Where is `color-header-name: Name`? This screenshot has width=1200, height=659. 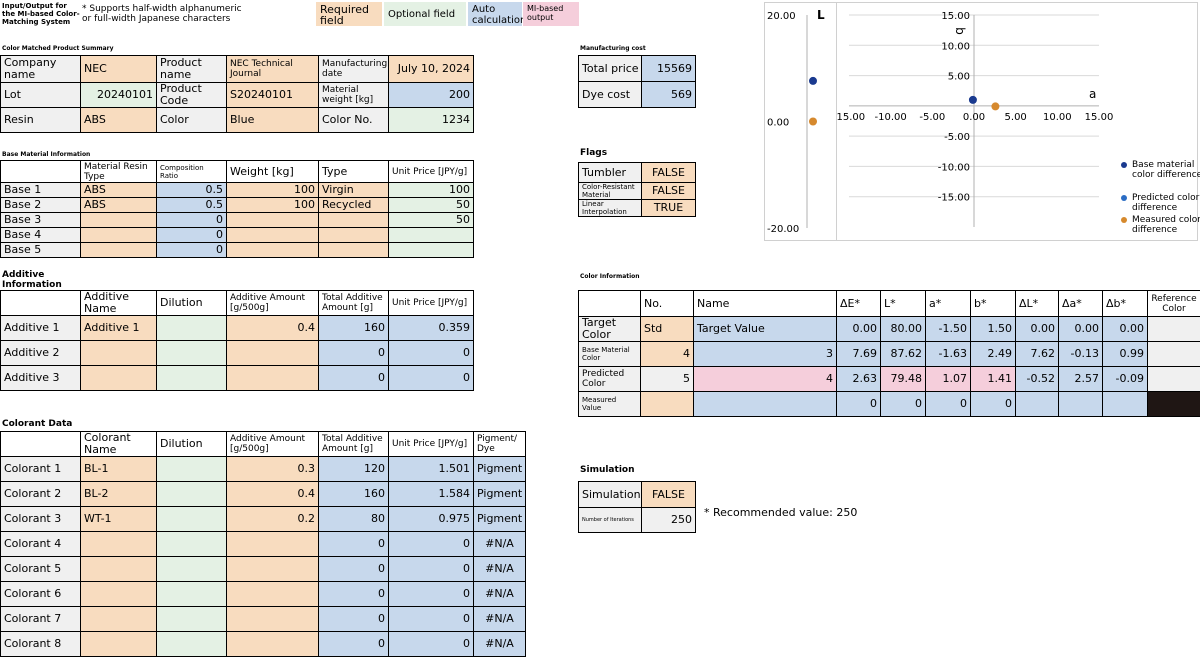
color-header-name: Name is located at coordinates (765, 303).